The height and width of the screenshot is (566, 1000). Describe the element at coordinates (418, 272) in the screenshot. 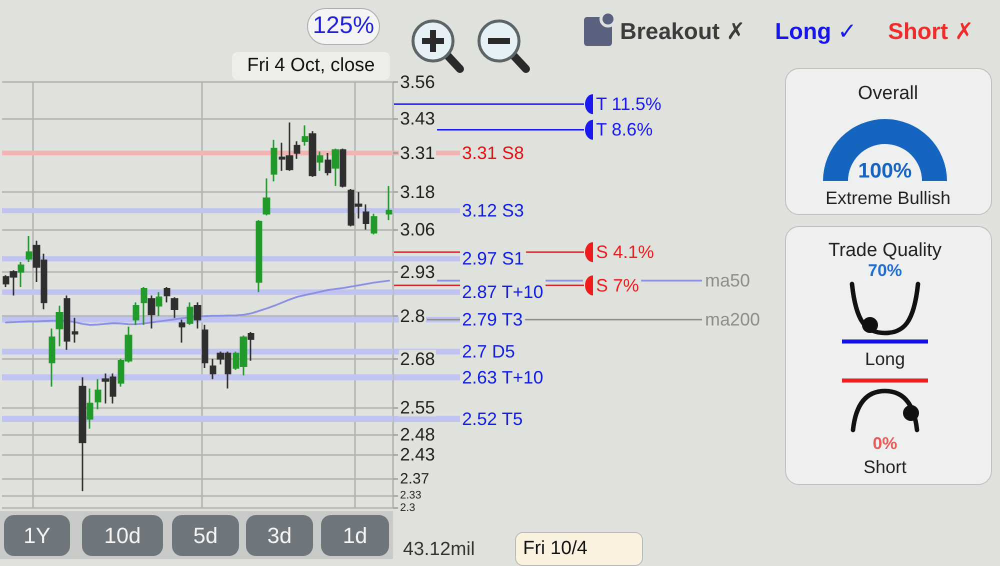

I see `y-tick-label: 2.93` at that location.